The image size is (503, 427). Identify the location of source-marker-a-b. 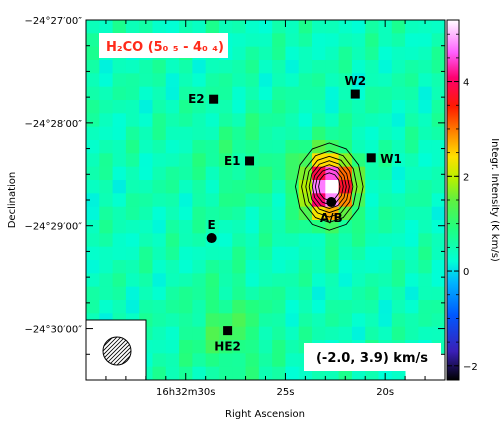
(331, 202).